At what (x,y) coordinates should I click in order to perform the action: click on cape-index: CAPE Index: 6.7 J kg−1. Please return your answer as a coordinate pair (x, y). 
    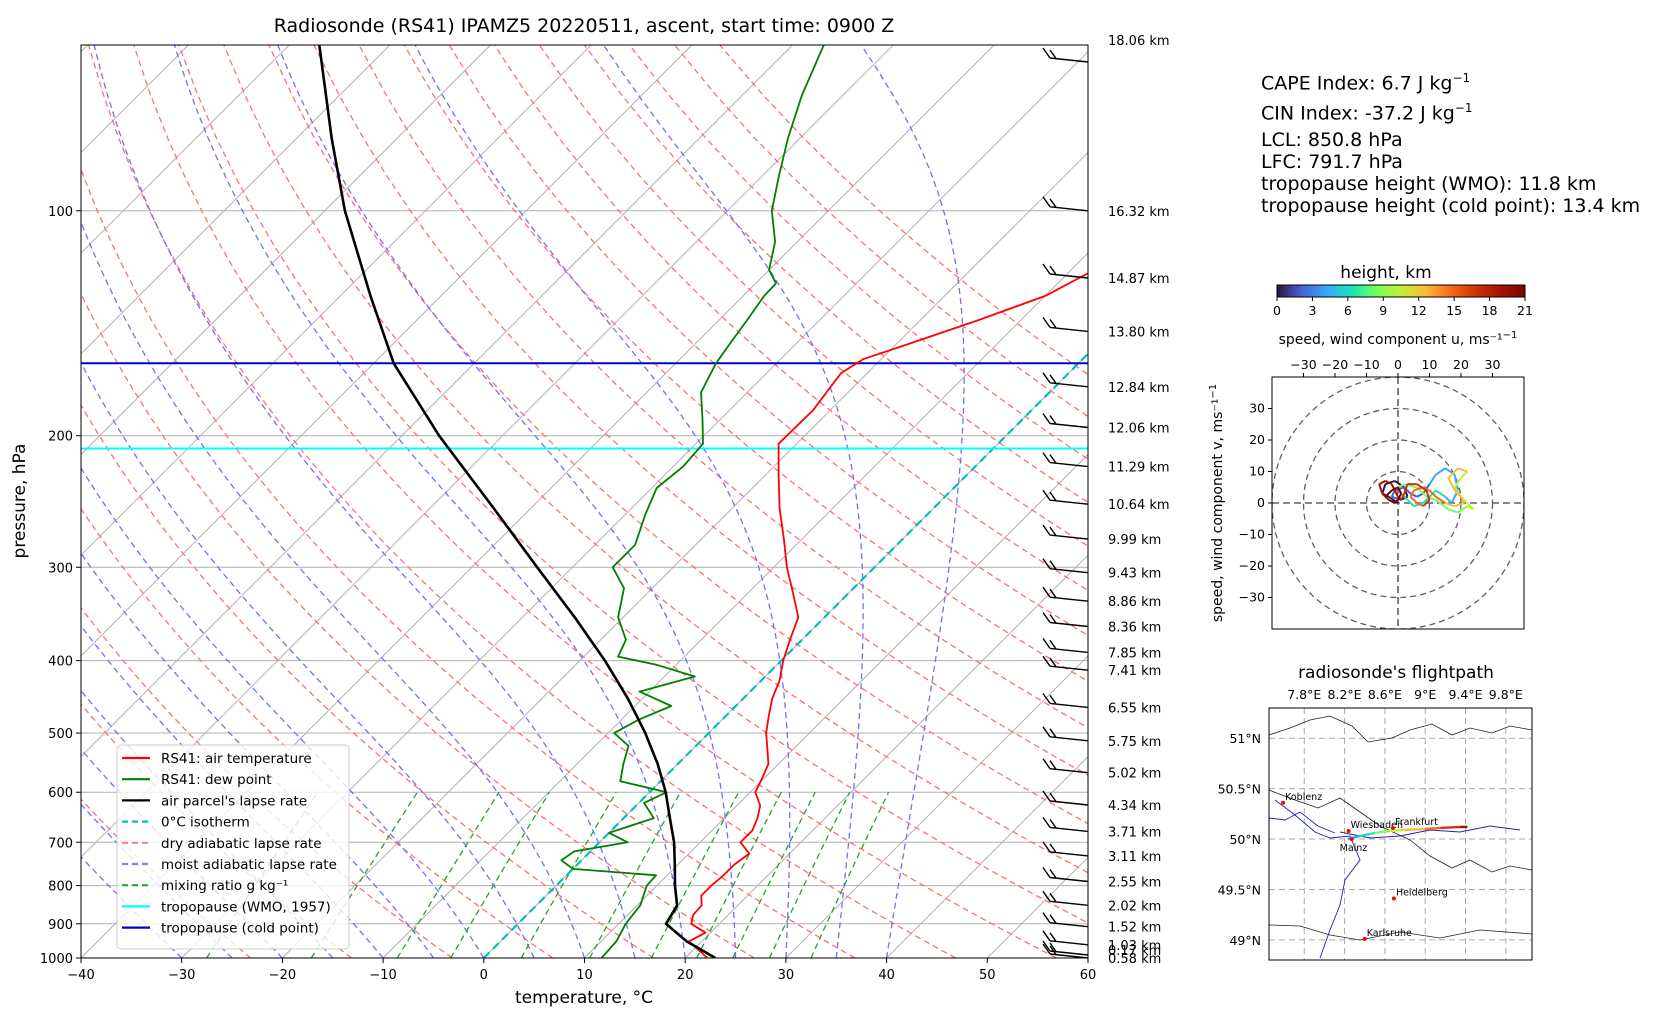
    Looking at the image, I should click on (1366, 83).